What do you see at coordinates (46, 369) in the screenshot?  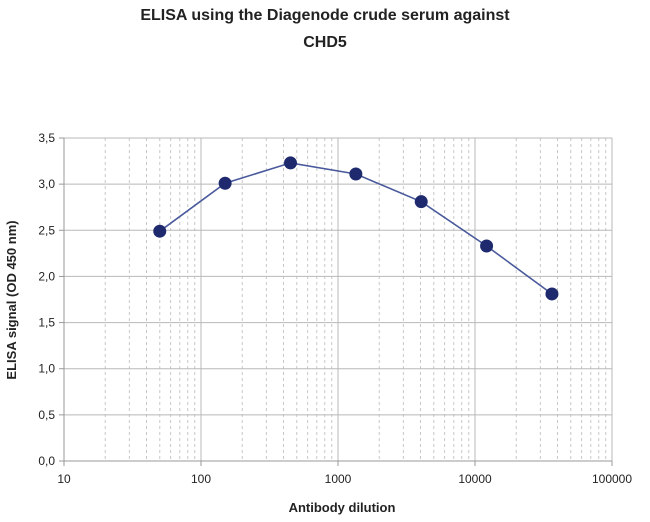 I see `y-tick-label: 1,0` at bounding box center [46, 369].